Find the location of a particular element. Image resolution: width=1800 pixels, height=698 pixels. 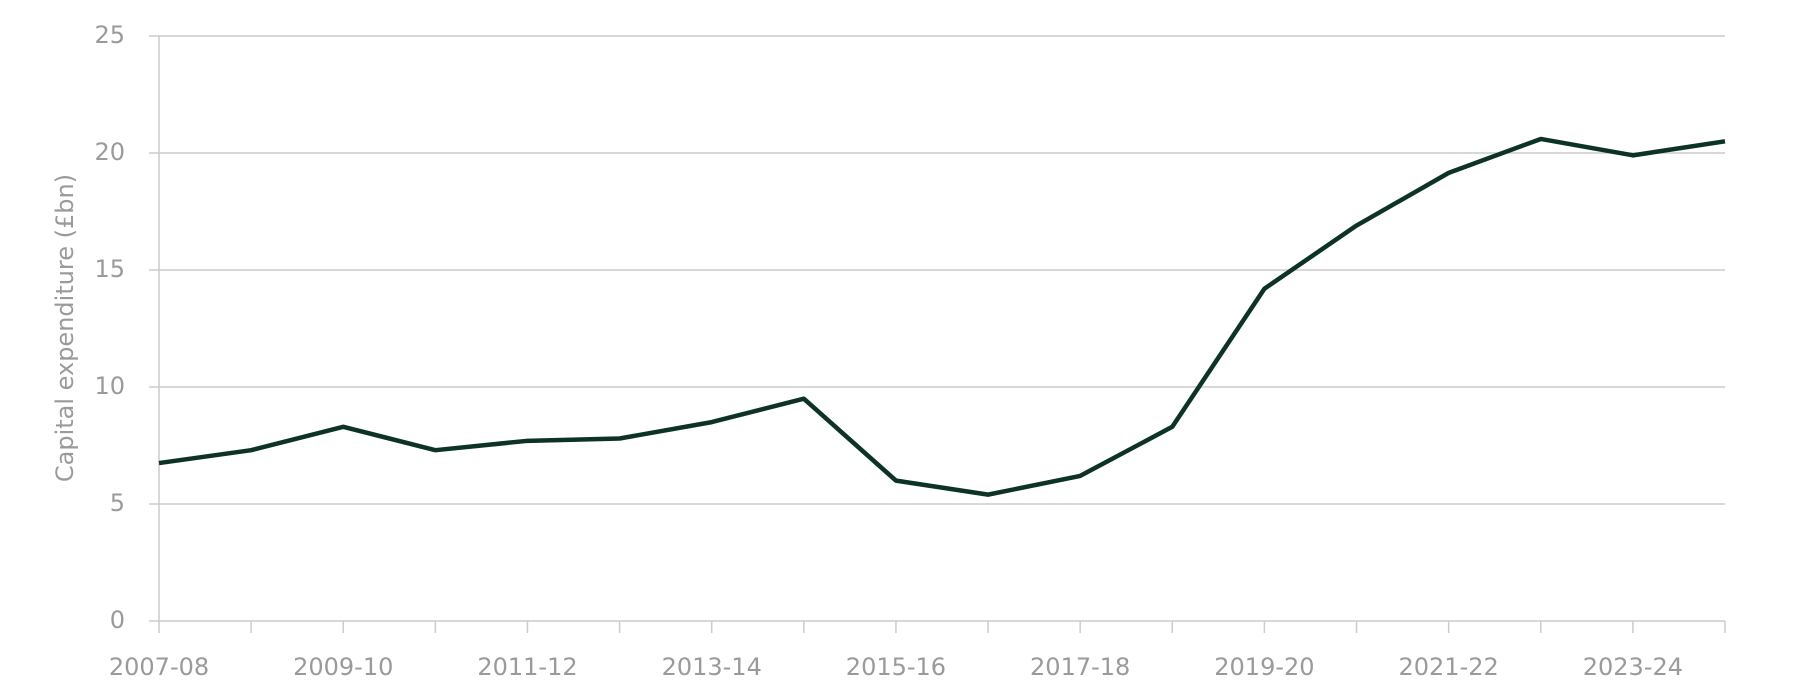

x-tick-label: 2023-24 is located at coordinates (1633, 667).